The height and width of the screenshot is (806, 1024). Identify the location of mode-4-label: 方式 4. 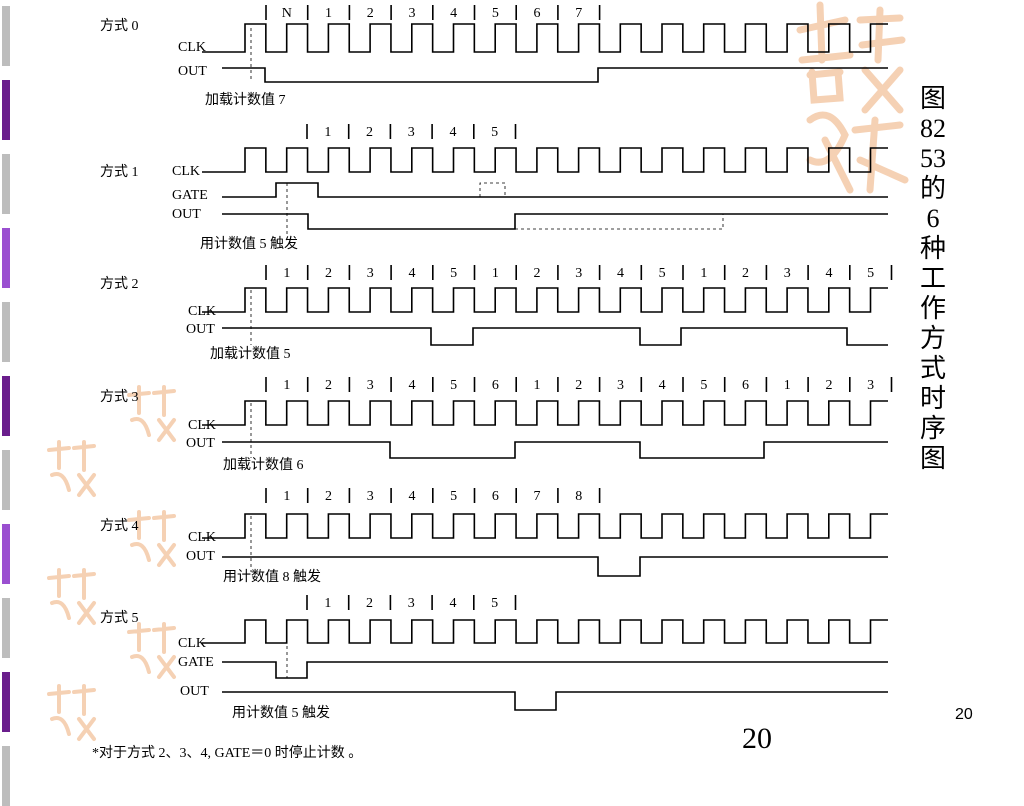
(119, 526).